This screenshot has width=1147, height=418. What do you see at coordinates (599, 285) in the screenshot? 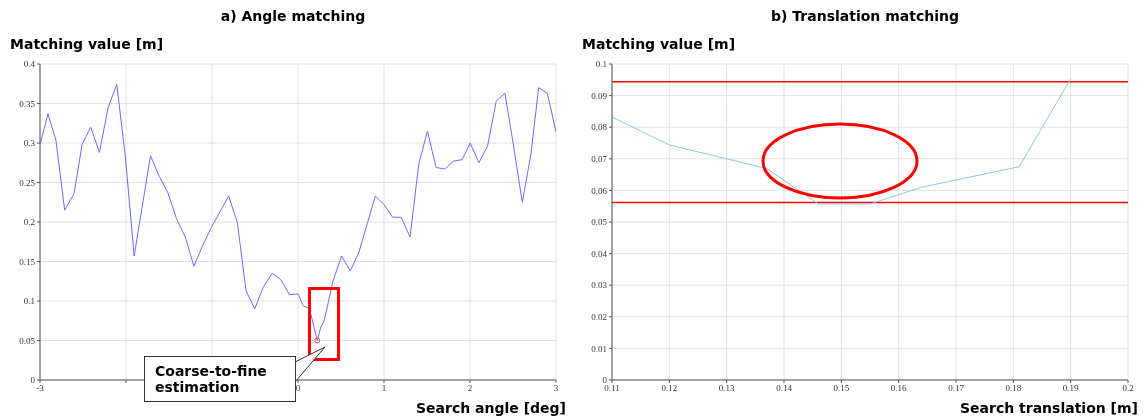
I see `y-tick-label: 0.03` at bounding box center [599, 285].